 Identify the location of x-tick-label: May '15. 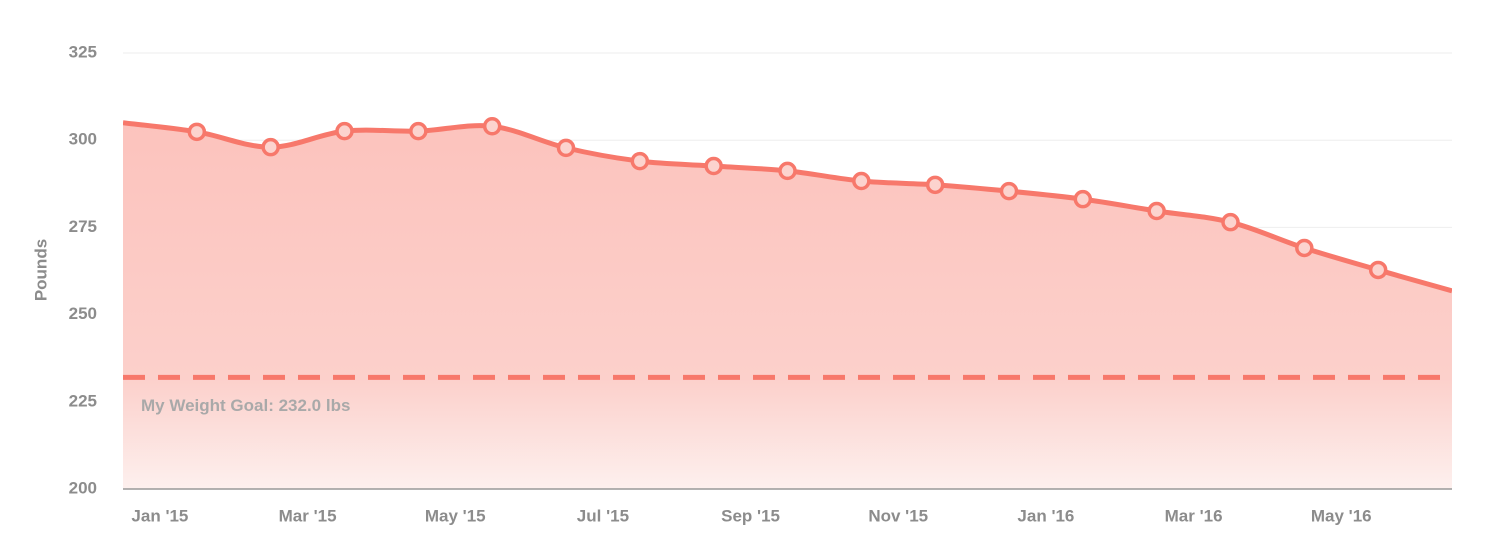
(455, 515).